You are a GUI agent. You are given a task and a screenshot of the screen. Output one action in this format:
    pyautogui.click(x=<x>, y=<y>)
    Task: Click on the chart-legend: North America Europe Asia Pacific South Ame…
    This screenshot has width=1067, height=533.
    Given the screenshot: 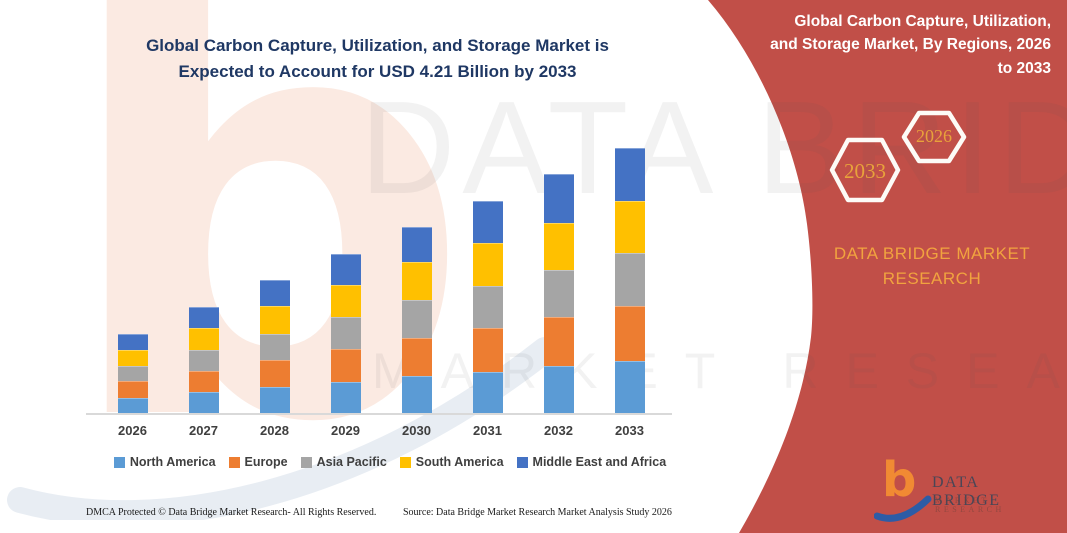 What is the action you would take?
    pyautogui.click(x=390, y=462)
    